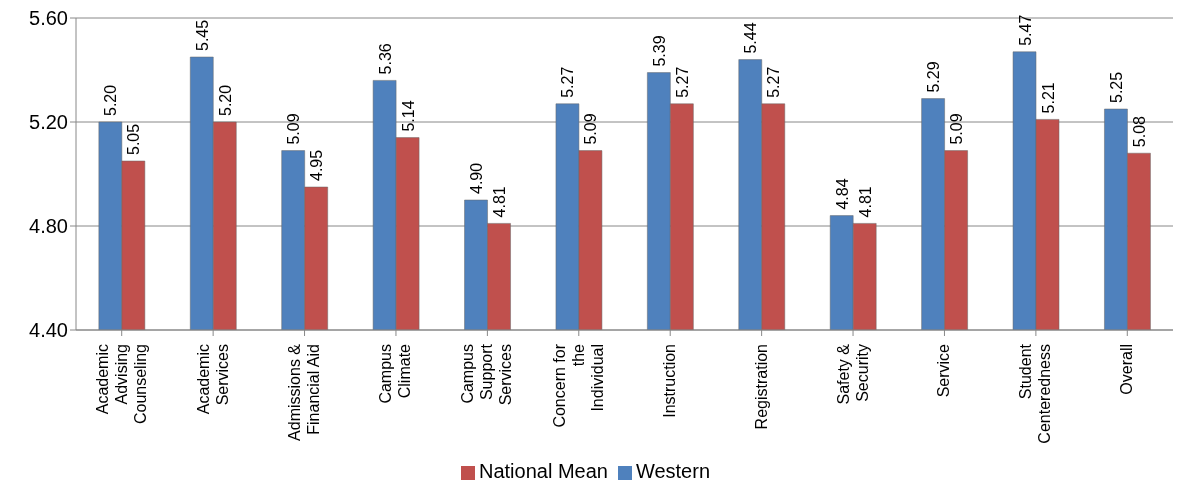 This screenshot has width=1191, height=491. I want to click on data-label: 5.39, so click(659, 51).